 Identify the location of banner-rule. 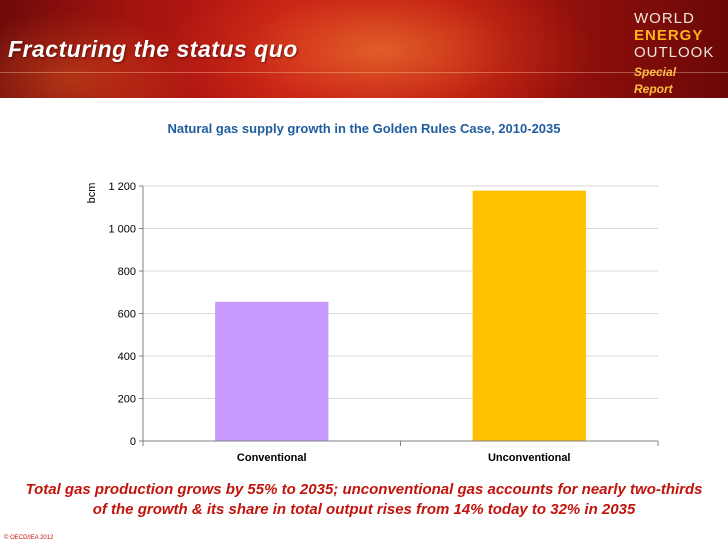
(364, 72).